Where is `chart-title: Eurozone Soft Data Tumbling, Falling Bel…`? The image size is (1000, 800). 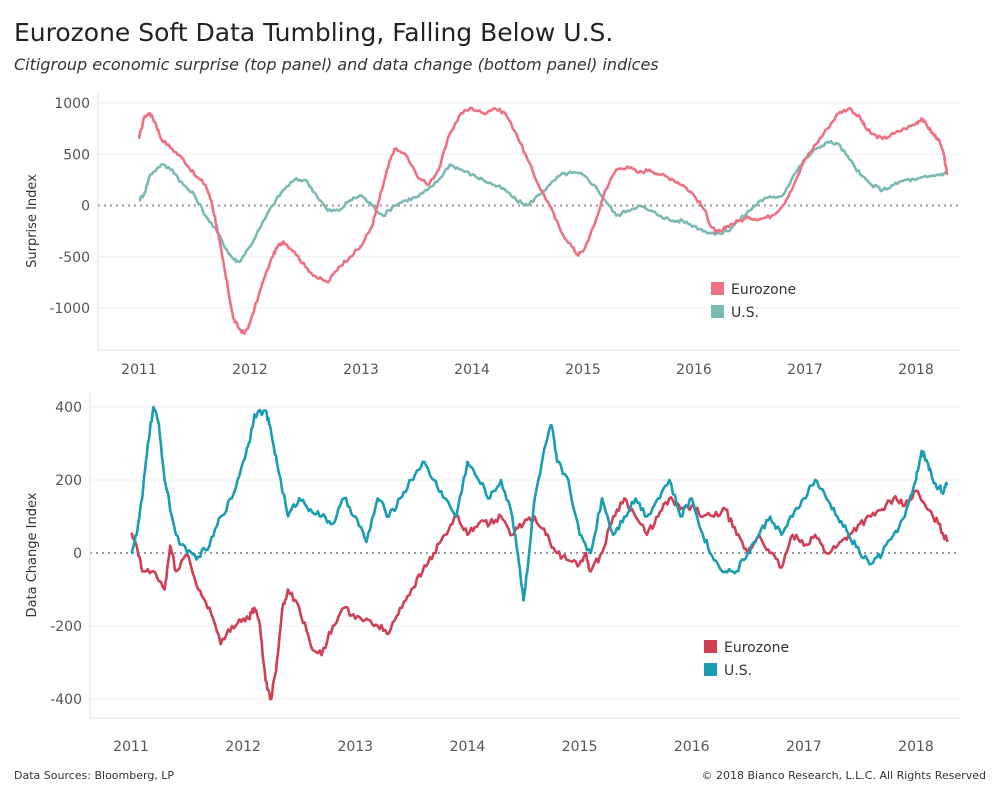 chart-title: Eurozone Soft Data Tumbling, Falling Bel… is located at coordinates (314, 32).